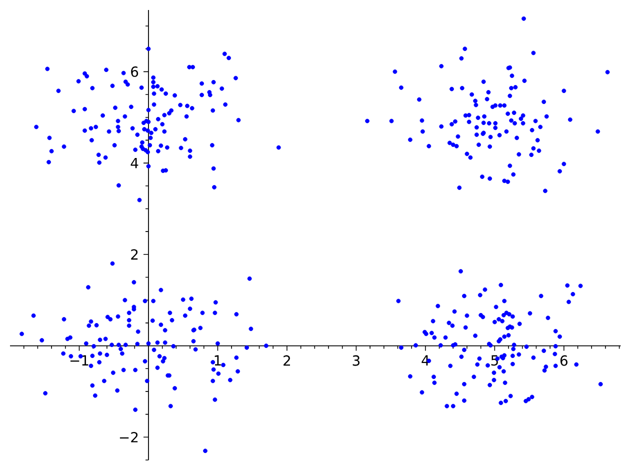 The width and height of the screenshot is (630, 470). Describe the element at coordinates (217, 360) in the screenshot. I see `x-tick-label: 1` at that location.